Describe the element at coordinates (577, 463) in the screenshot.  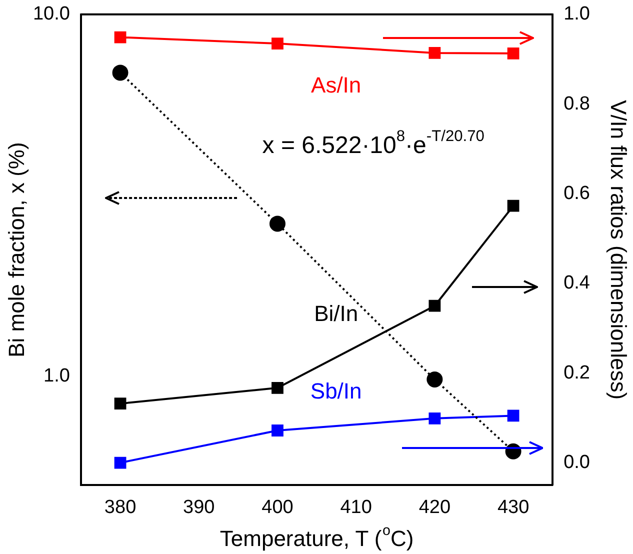
I see `y2-tick-label: 0.0` at that location.